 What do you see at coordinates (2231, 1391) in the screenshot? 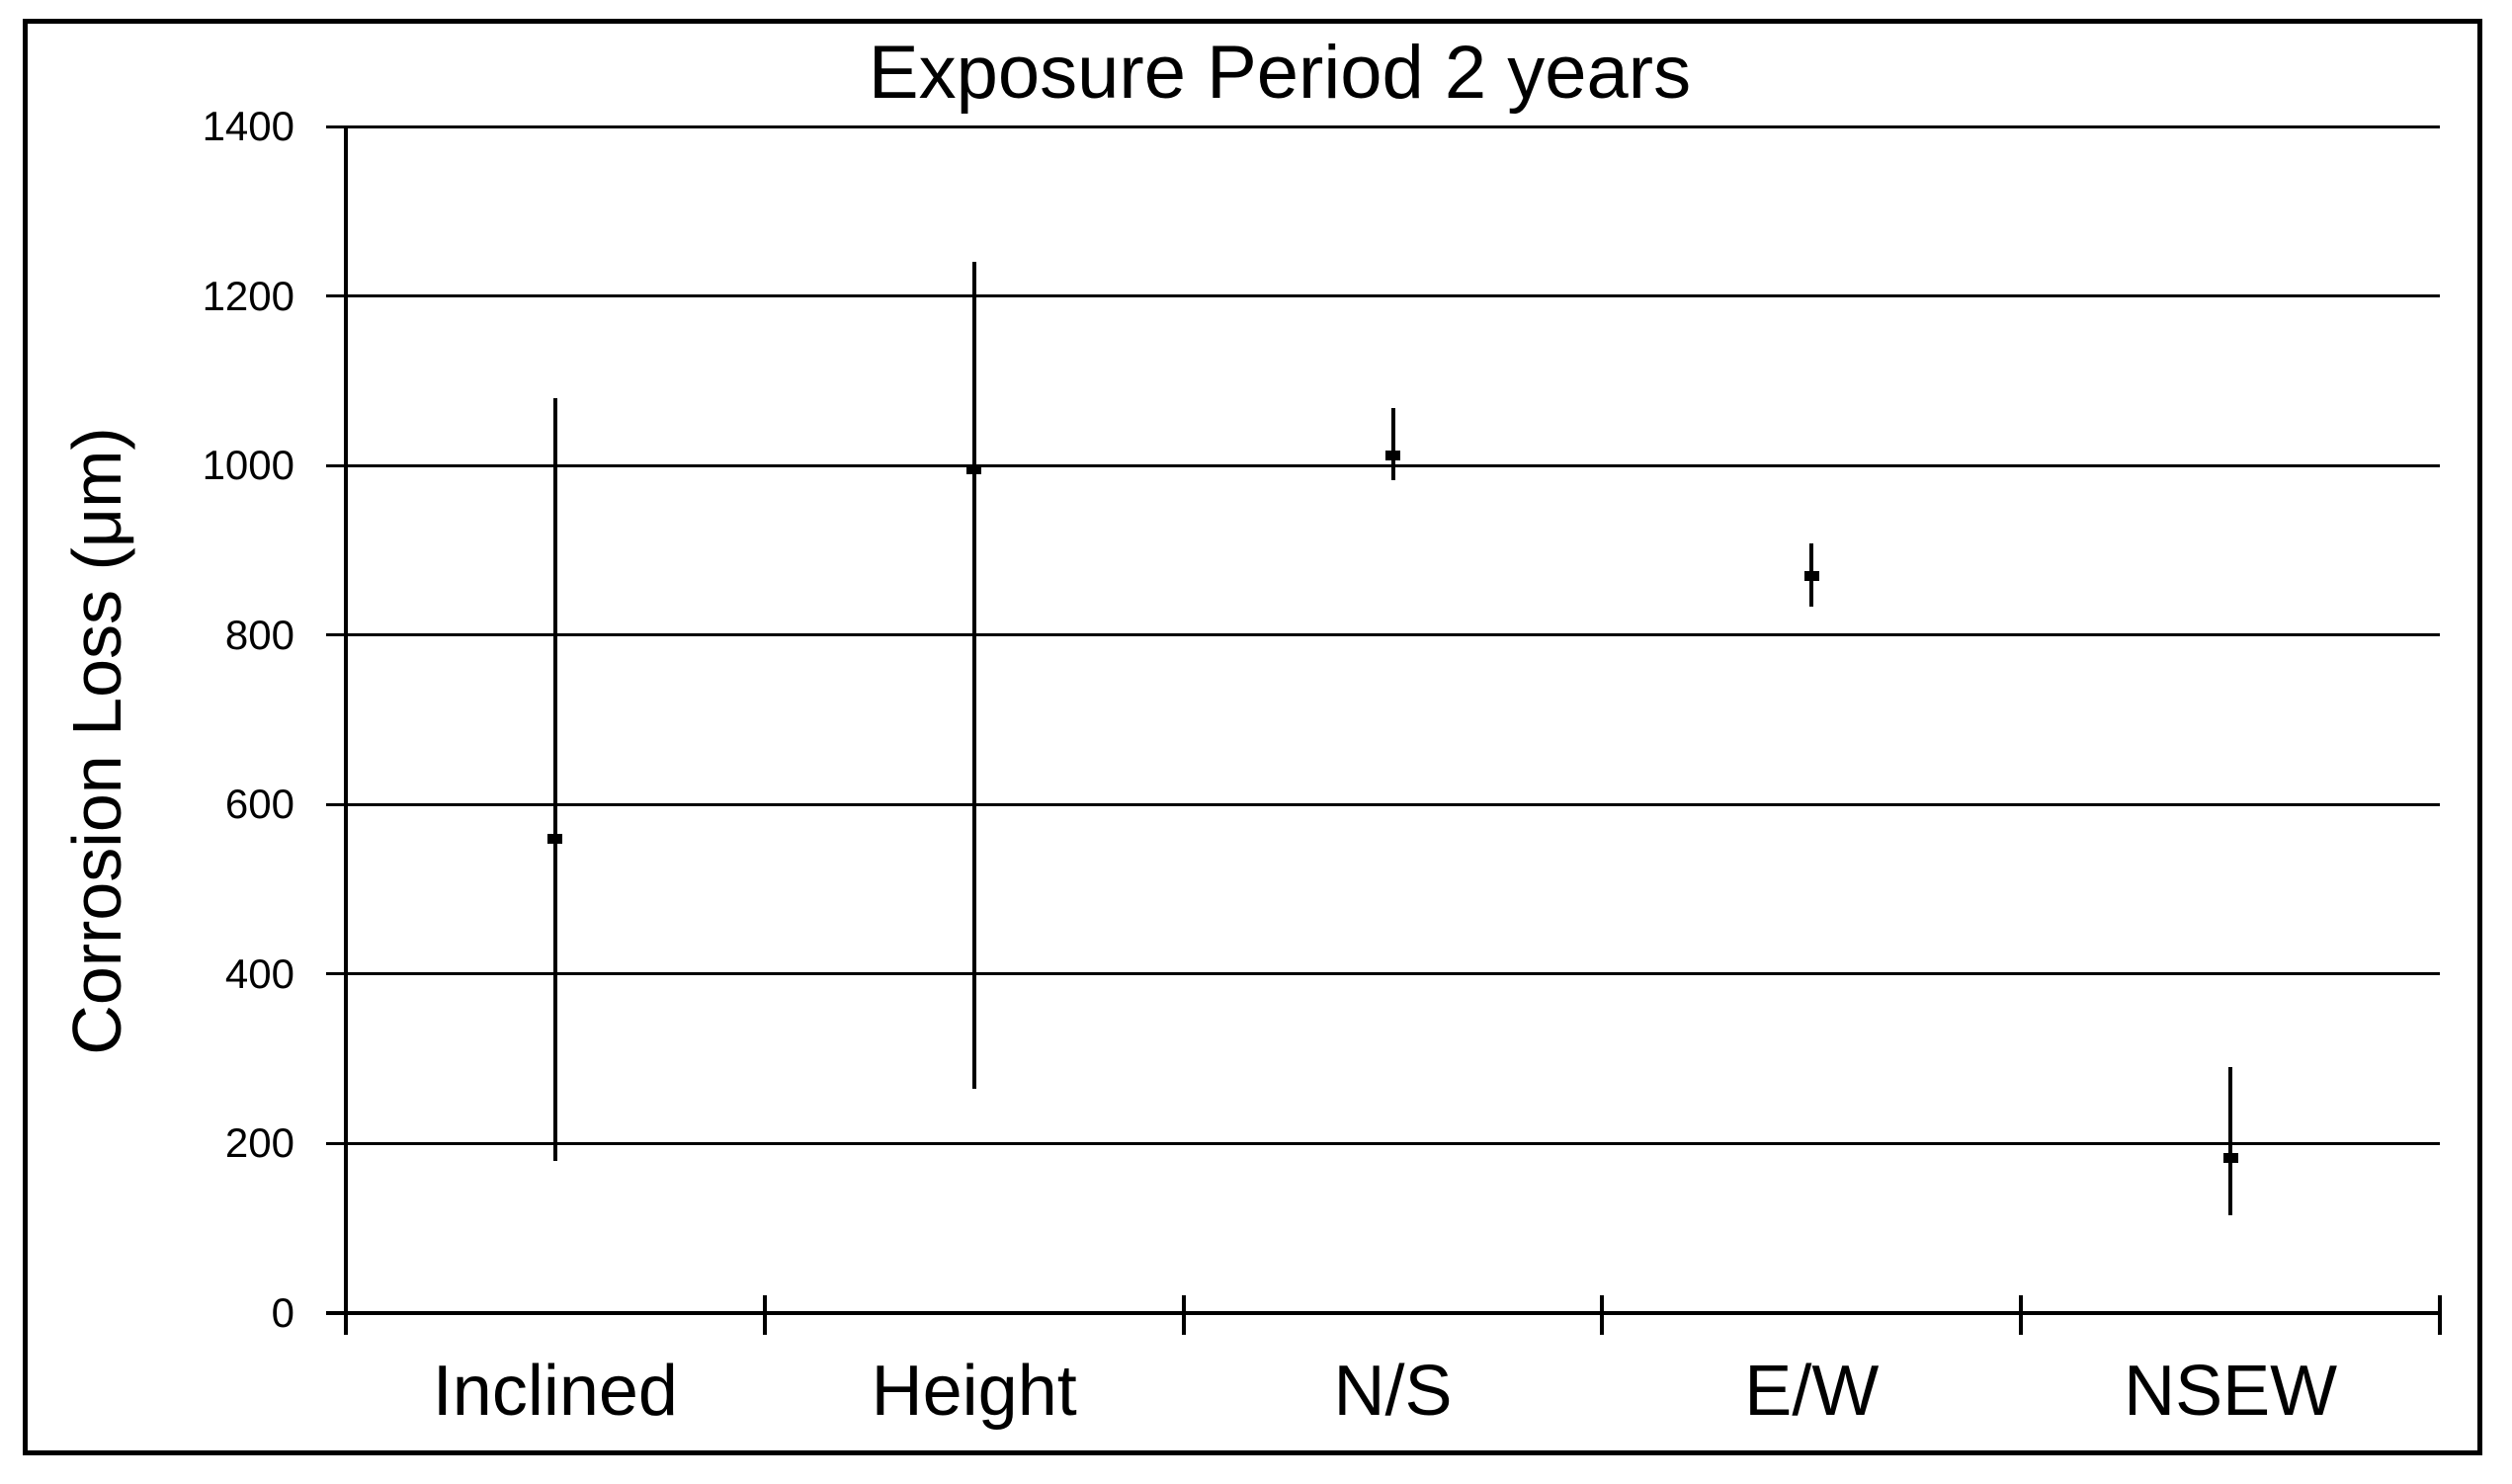
I see `x-category-label: NSEW` at bounding box center [2231, 1391].